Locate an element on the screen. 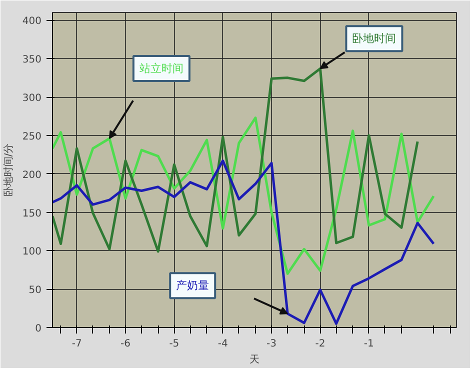 The image size is (474, 372). x-tick-label: -1 is located at coordinates (369, 344).